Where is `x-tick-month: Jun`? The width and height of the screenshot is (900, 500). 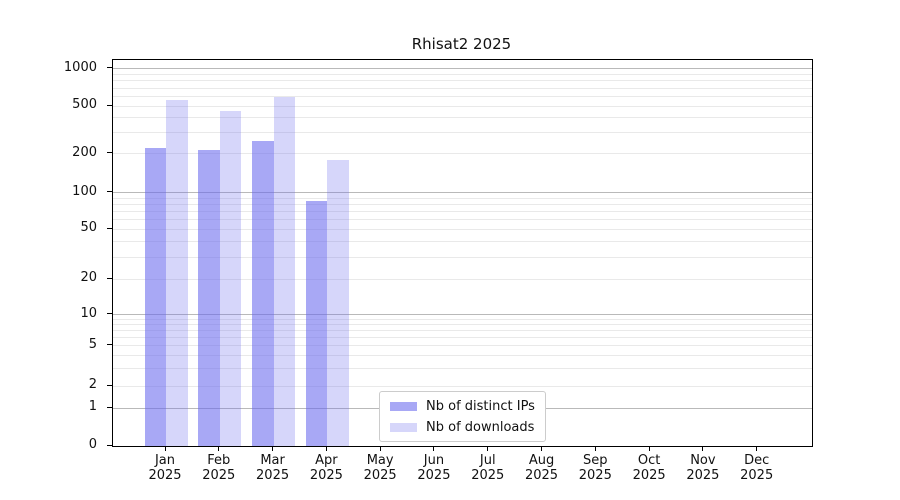
x-tick-month: Jun is located at coordinates (434, 460).